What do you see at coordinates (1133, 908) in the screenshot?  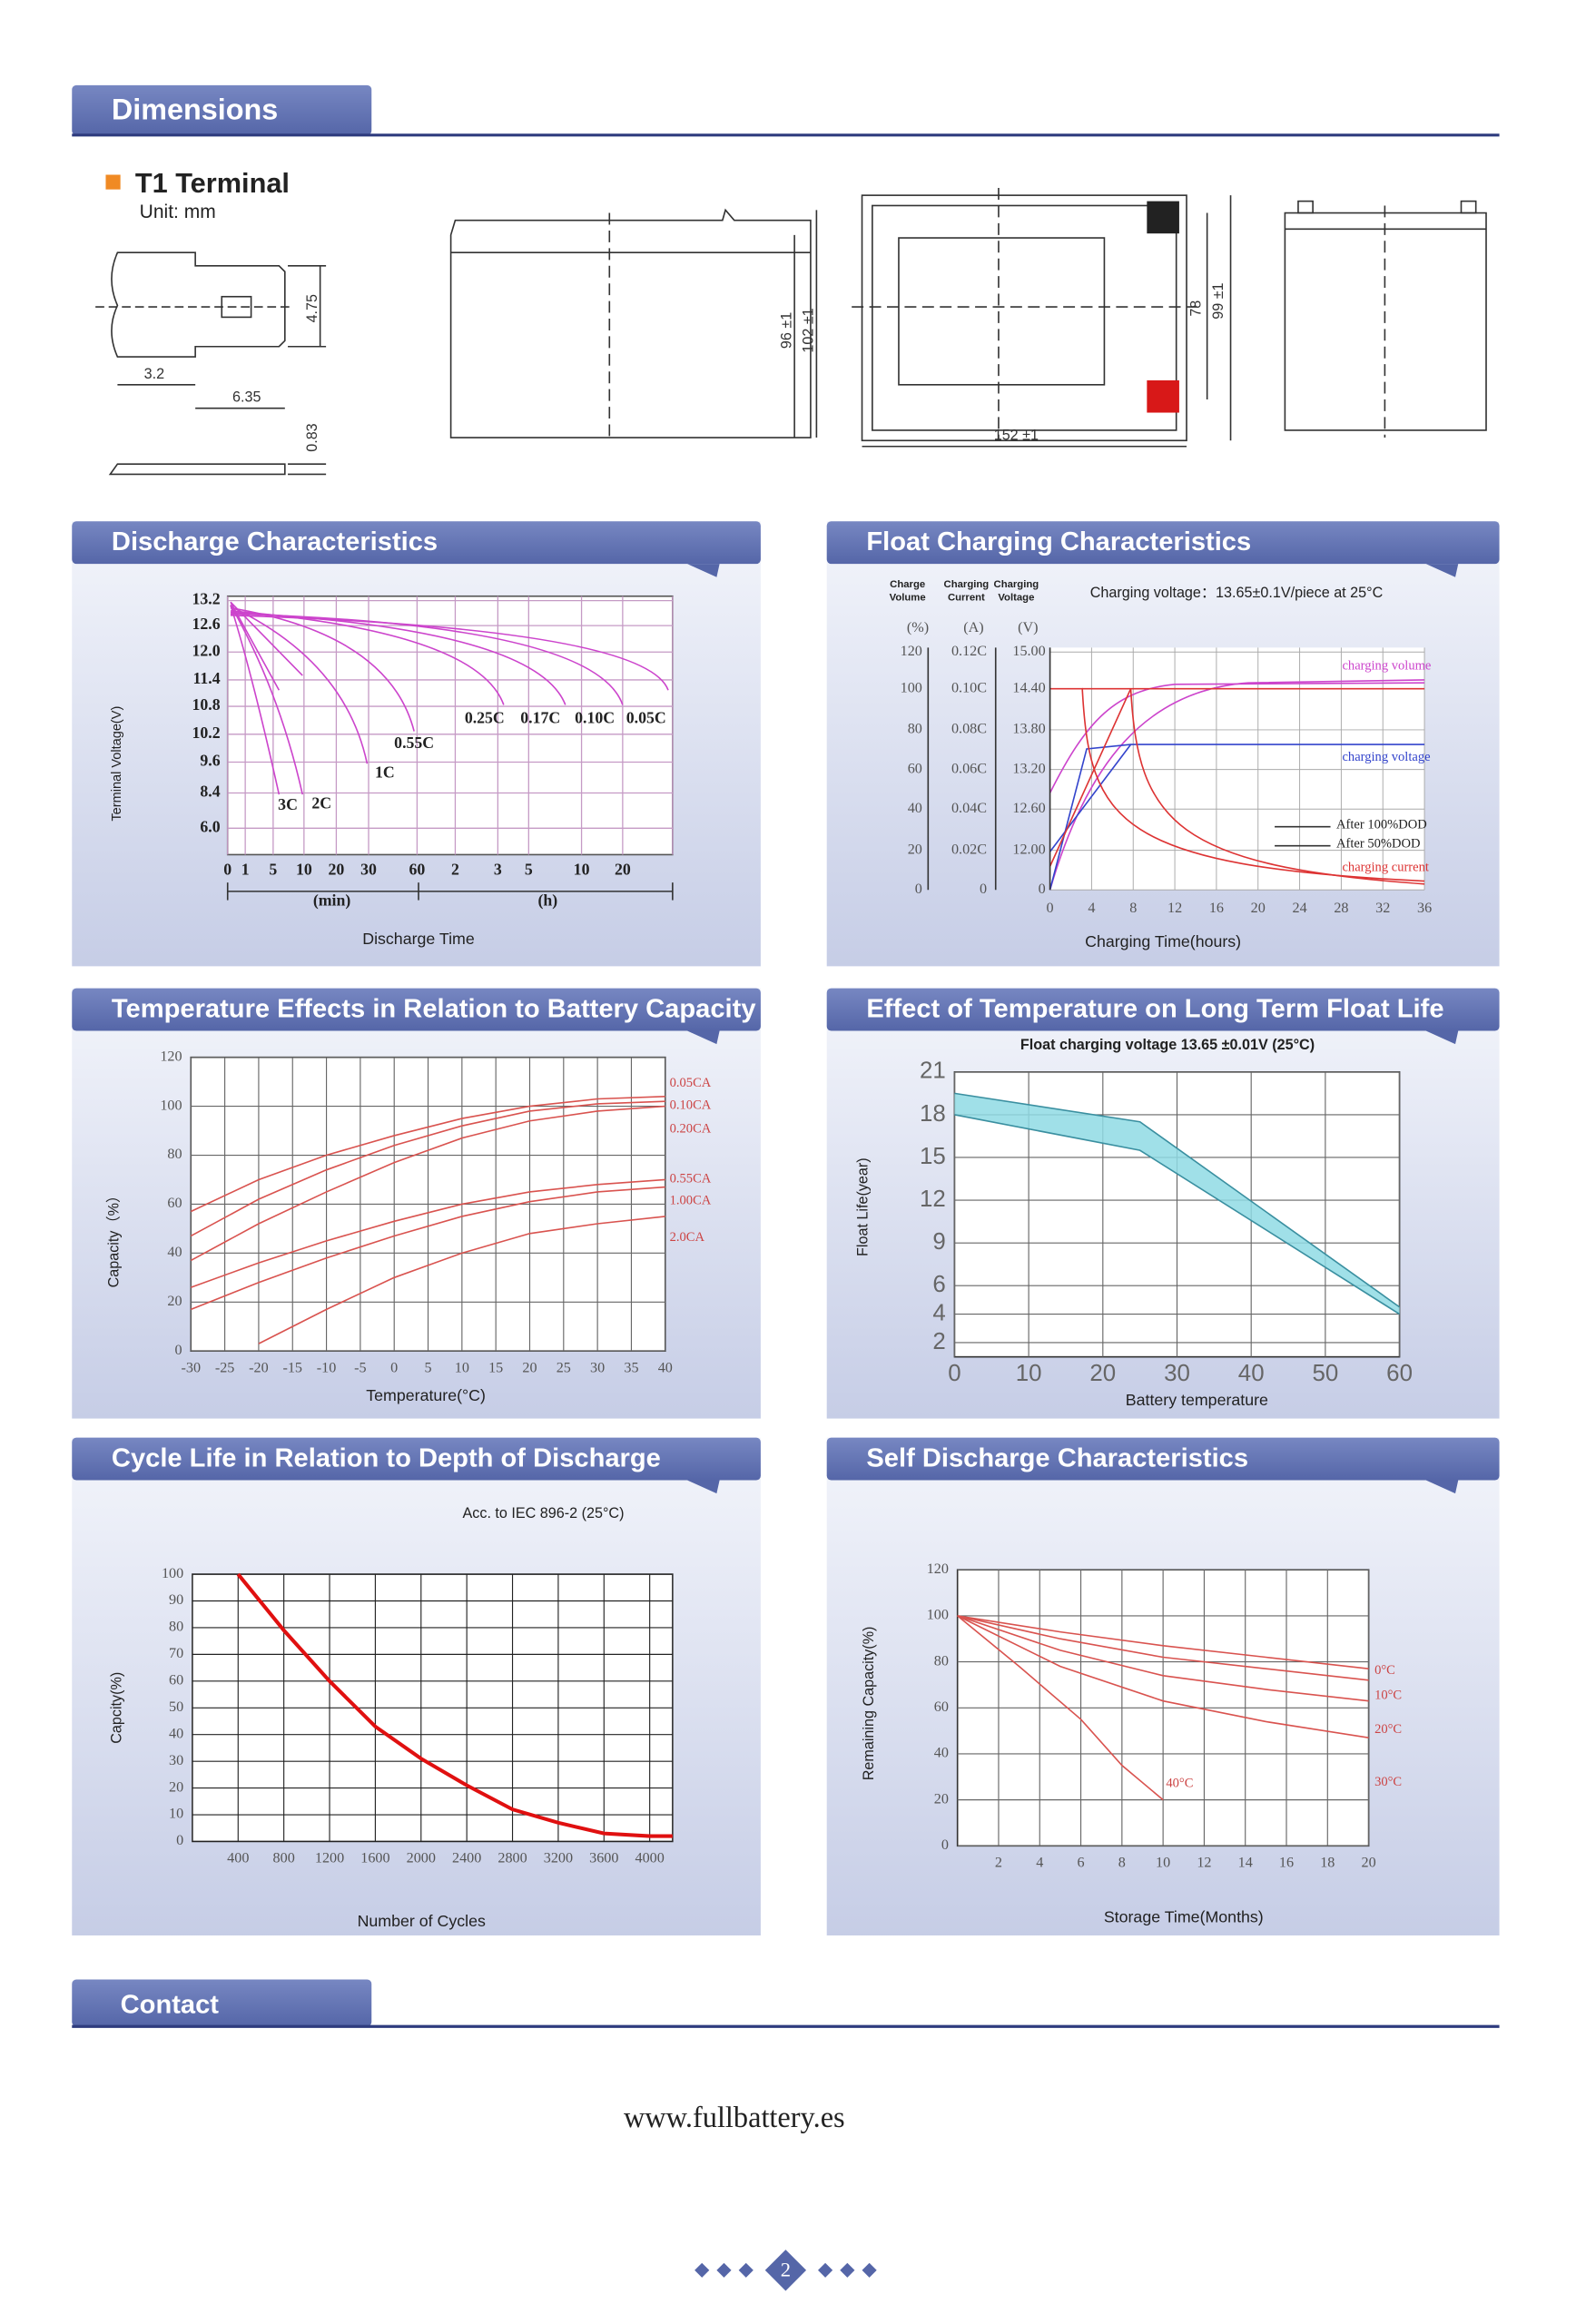 I see `x-tick-label: 8` at bounding box center [1133, 908].